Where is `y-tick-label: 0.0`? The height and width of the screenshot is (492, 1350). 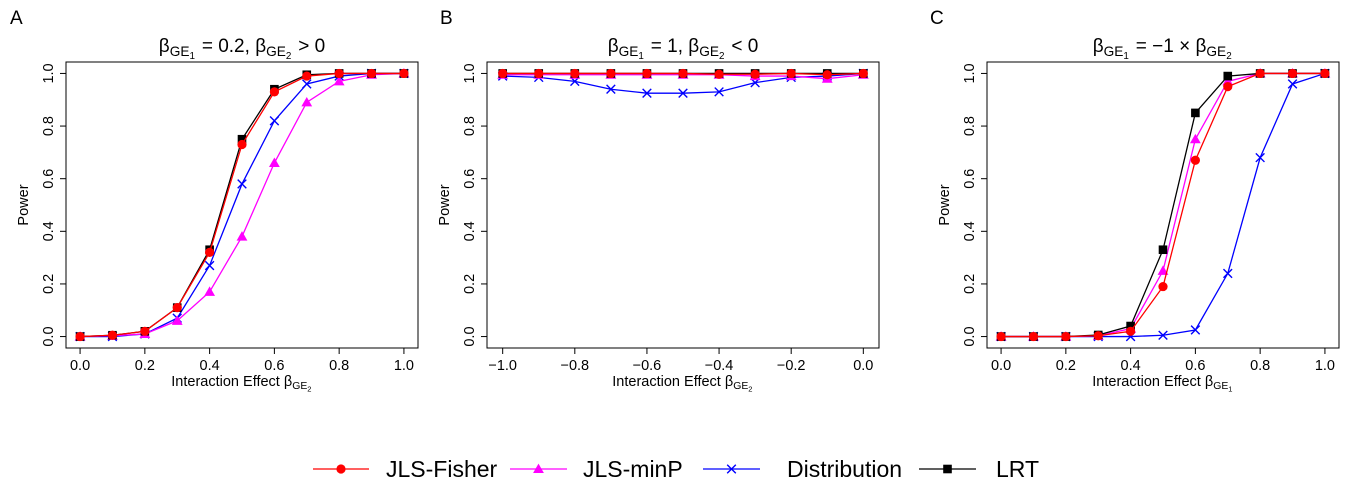
y-tick-label: 0.0 is located at coordinates (49, 336).